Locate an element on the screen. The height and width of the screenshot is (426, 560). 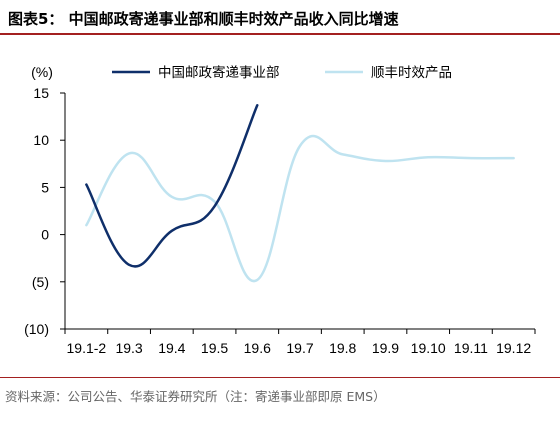
legend-label: 中国邮政寄递事业部 is located at coordinates (219, 72).